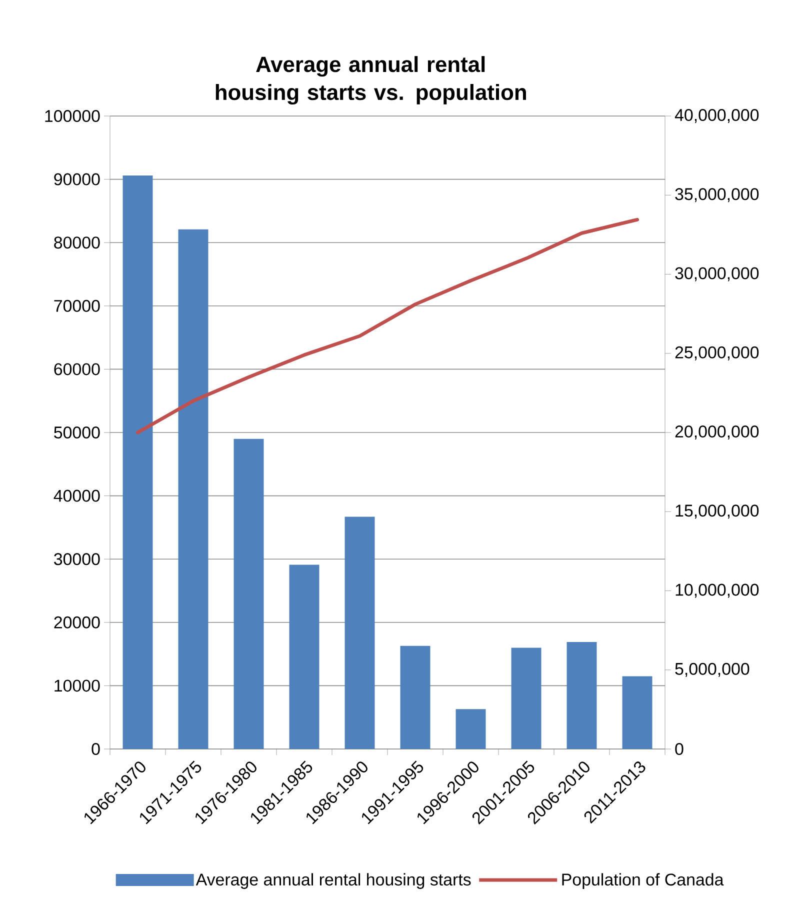 This screenshot has width=811, height=909. What do you see at coordinates (717, 195) in the screenshot?
I see `y2-tick-label: 35,000,000` at bounding box center [717, 195].